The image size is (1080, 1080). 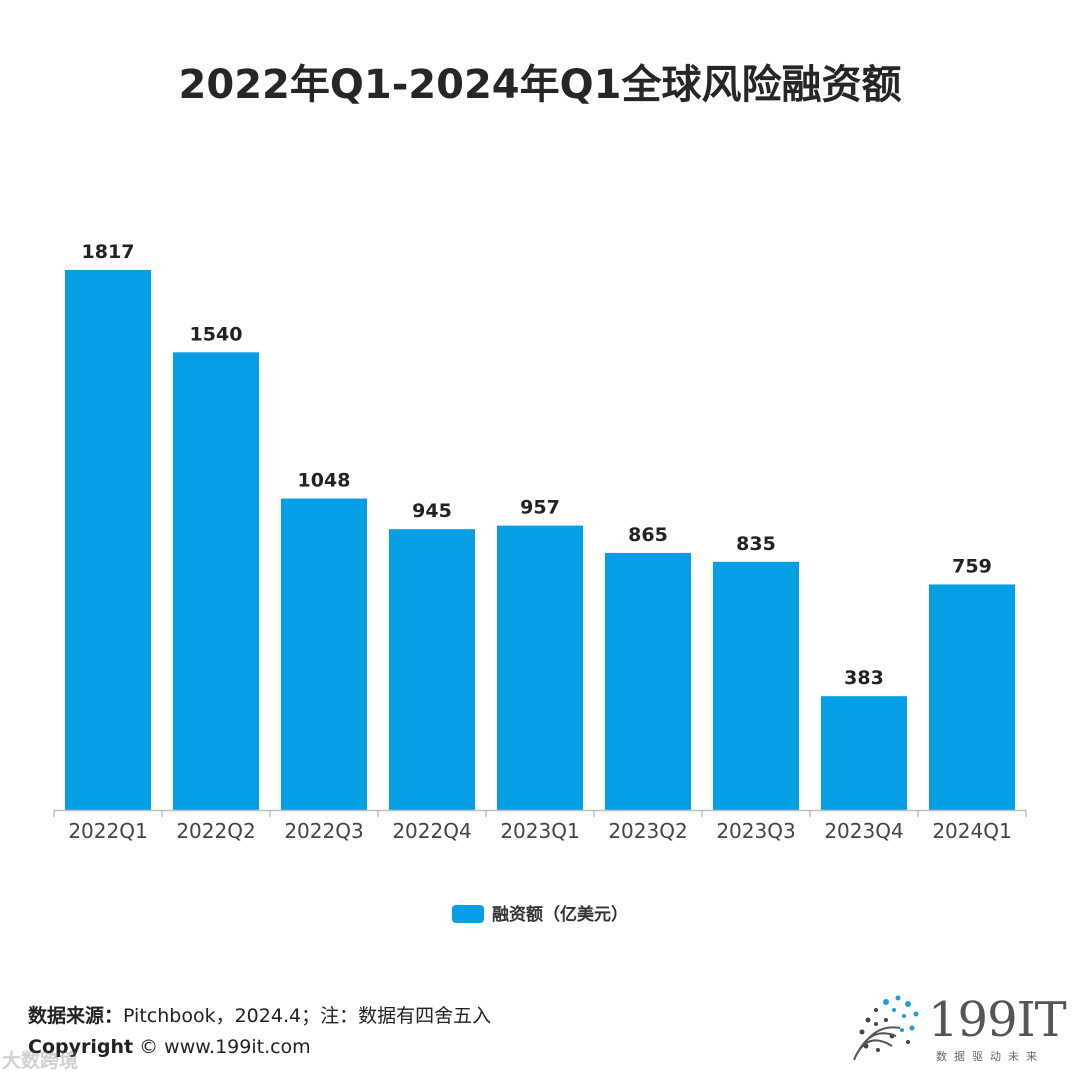 I want to click on bar-2023Q1, so click(x=540, y=667).